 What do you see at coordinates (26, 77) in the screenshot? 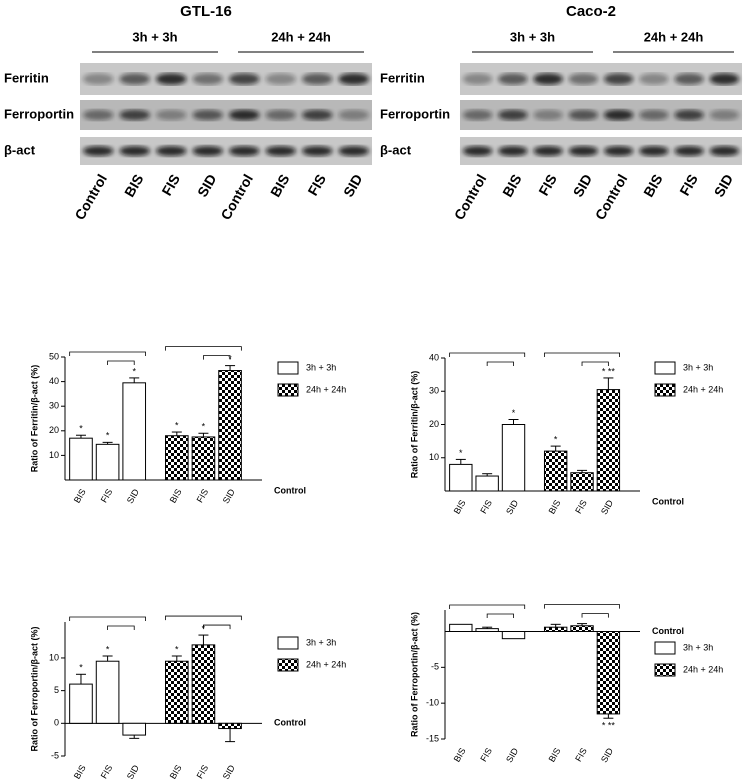
I see `row-label: Ferritin` at bounding box center [26, 77].